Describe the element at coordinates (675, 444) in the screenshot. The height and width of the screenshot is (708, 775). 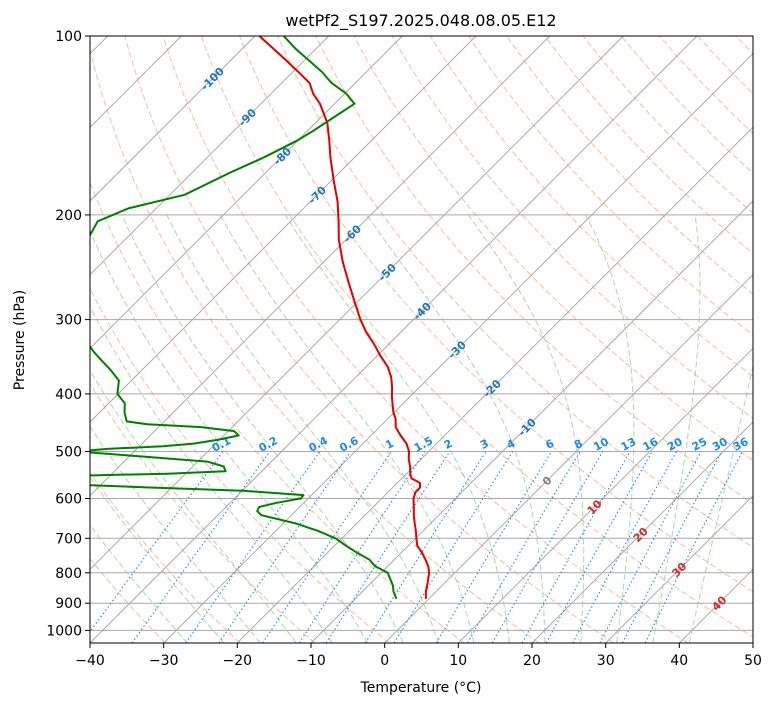
I see `mixing-ratio-label: 20` at that location.